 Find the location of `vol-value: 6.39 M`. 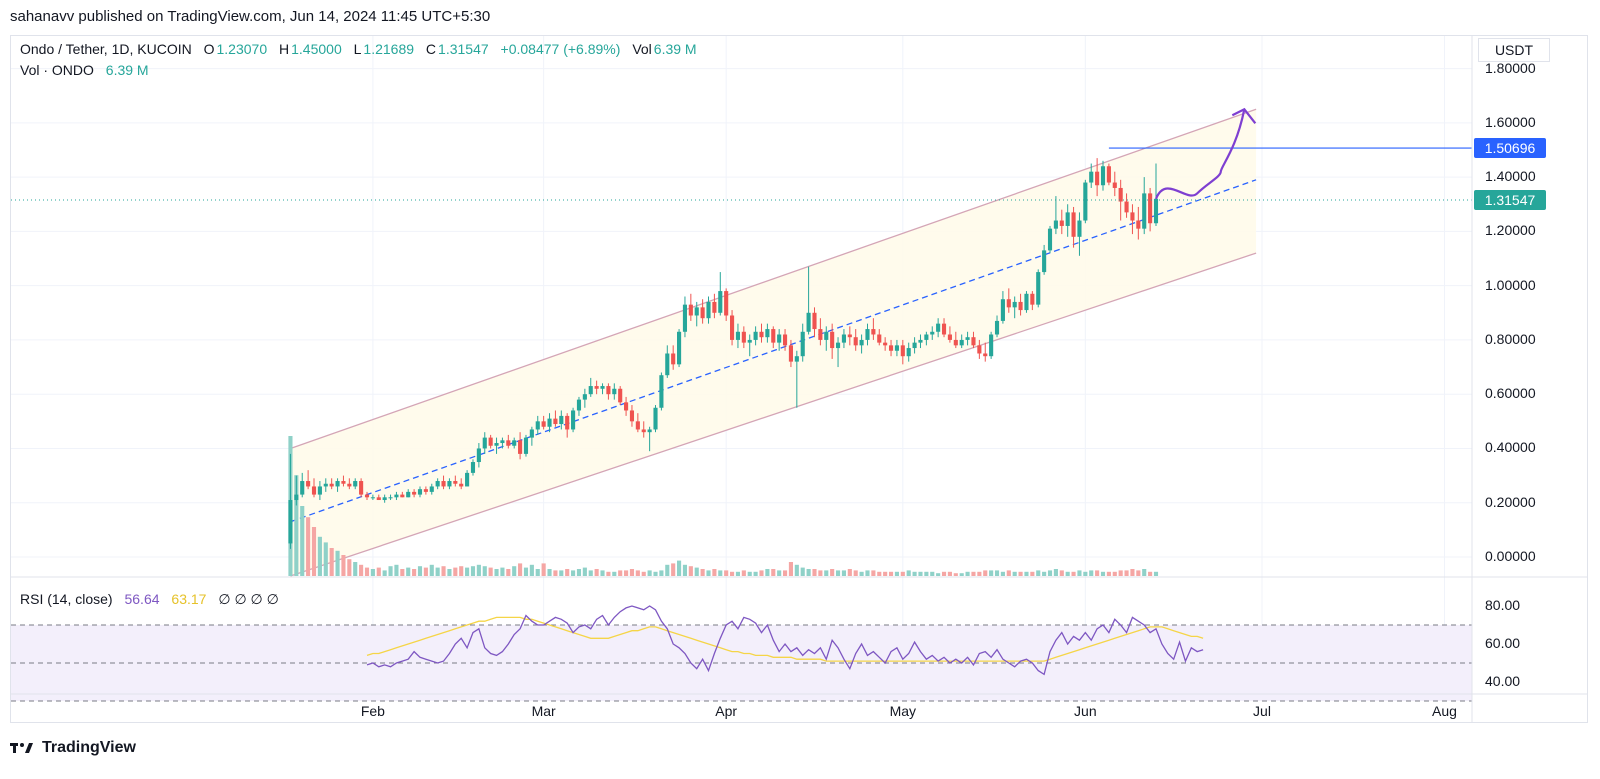

vol-value: 6.39 M is located at coordinates (675, 49).